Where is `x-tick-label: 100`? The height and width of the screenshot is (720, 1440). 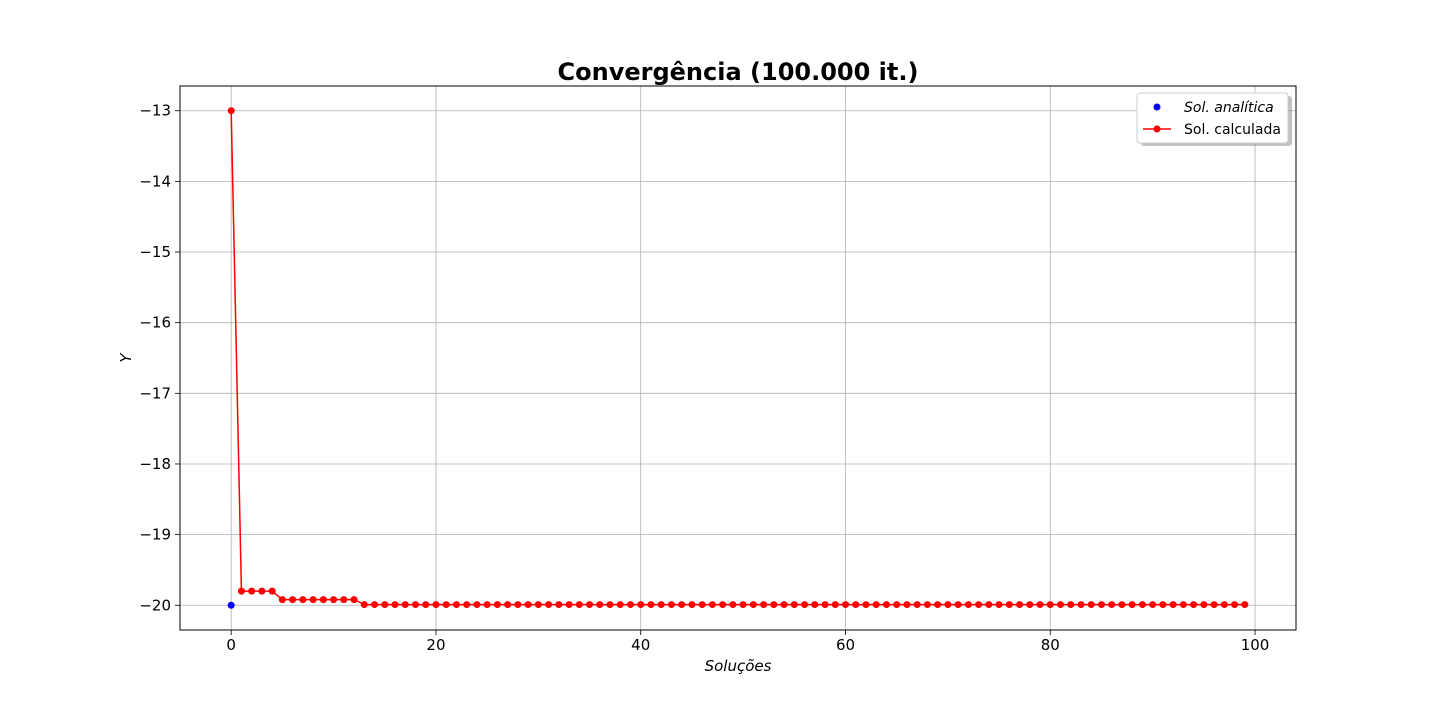 x-tick-label: 100 is located at coordinates (1255, 645).